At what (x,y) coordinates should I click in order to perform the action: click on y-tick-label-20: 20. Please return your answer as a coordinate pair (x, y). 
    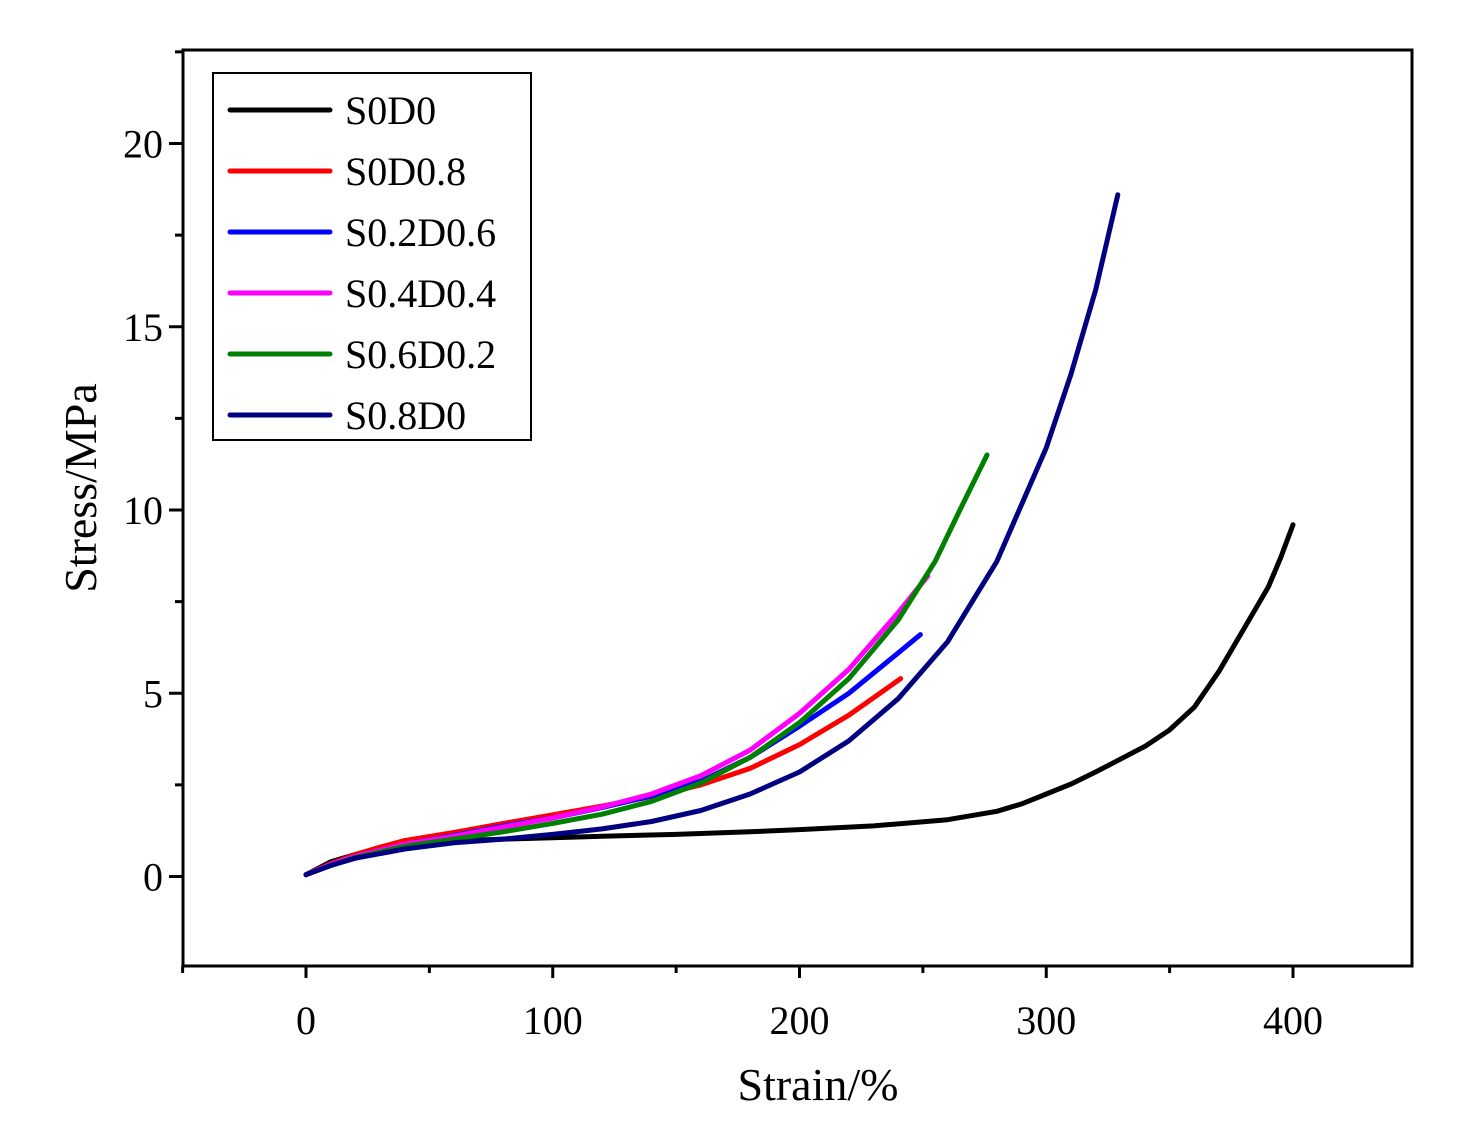
    Looking at the image, I should click on (143, 144).